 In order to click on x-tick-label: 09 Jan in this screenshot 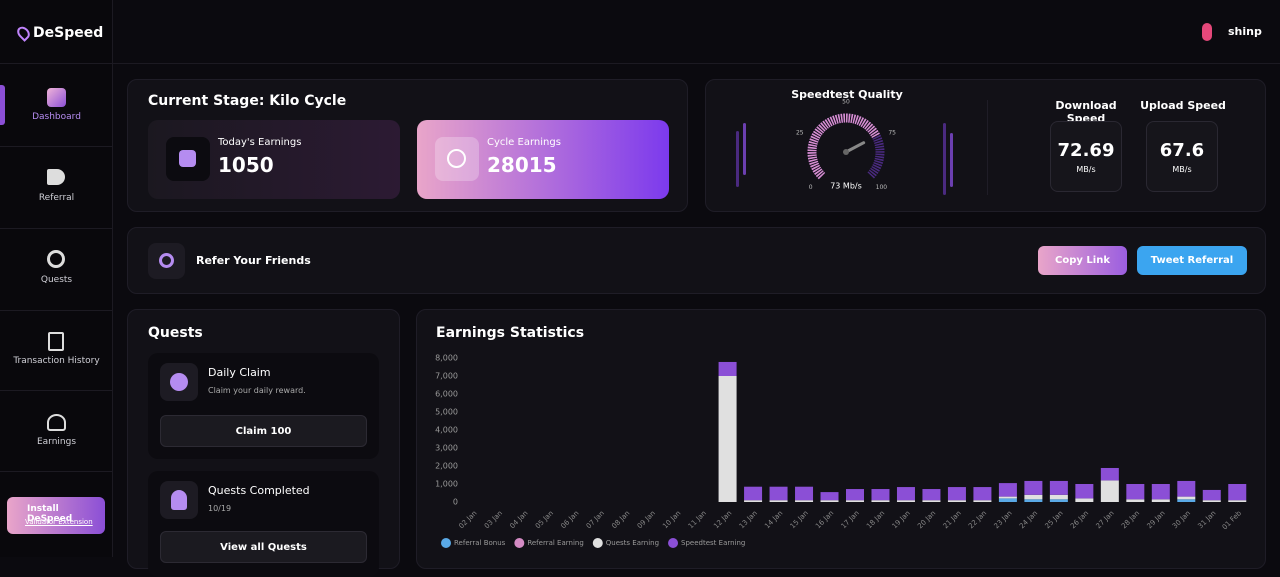, I will do `click(646, 519)`.